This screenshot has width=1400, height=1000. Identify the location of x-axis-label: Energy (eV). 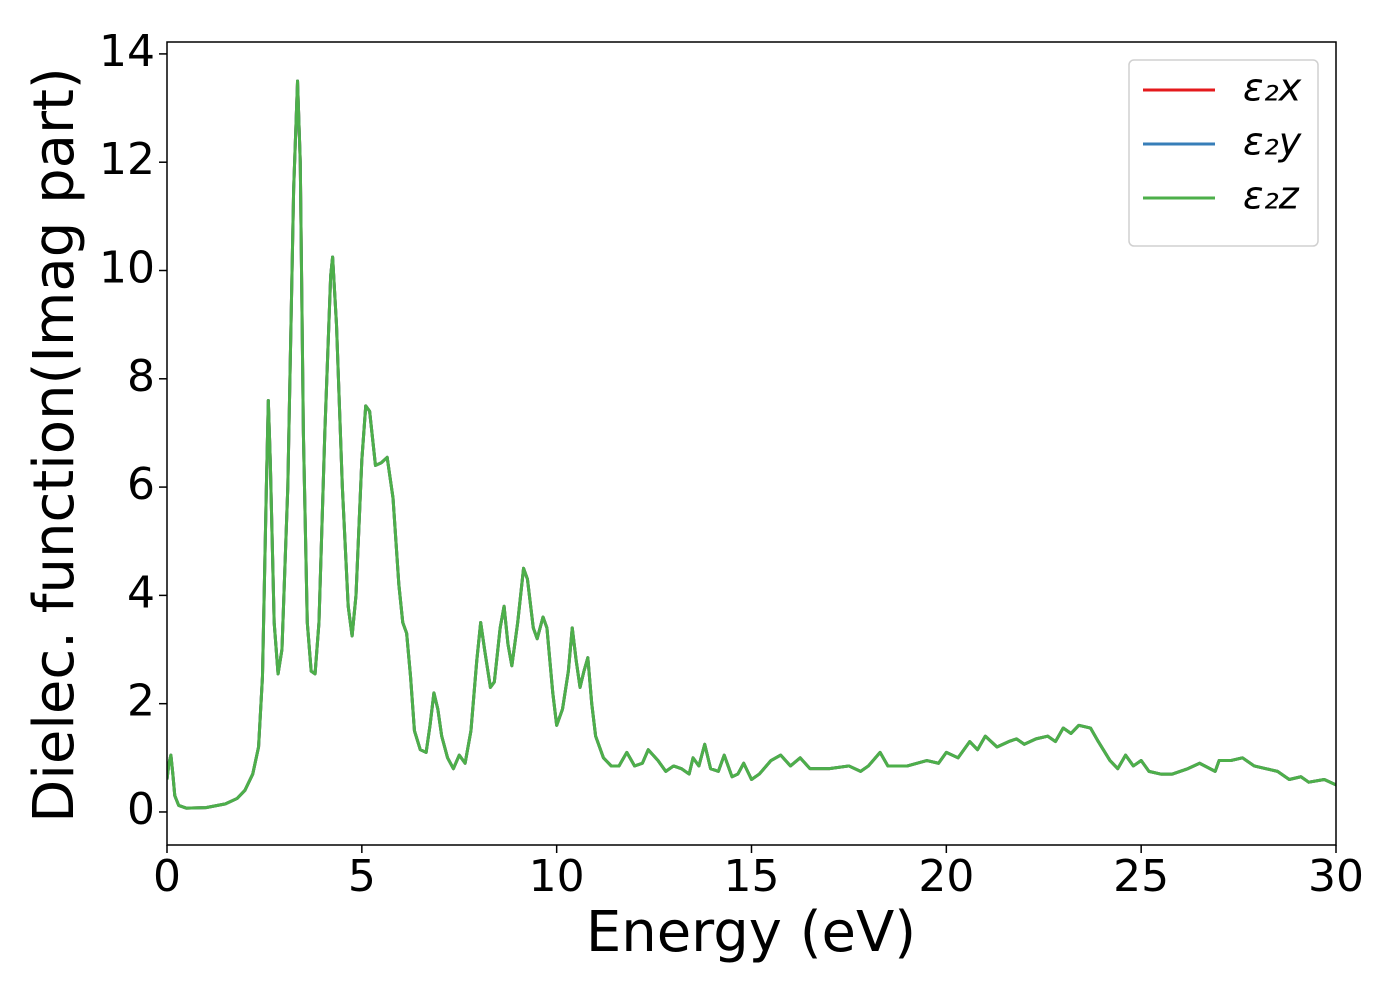
(751, 932).